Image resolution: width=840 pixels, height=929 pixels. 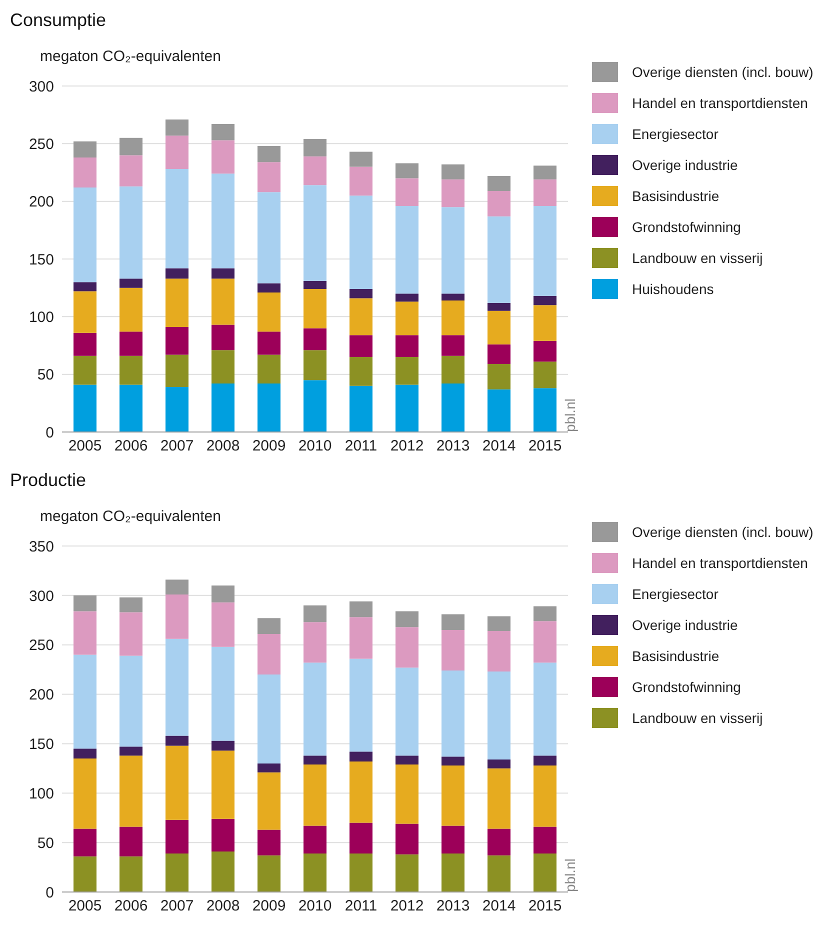 What do you see at coordinates (50, 893) in the screenshot?
I see `y-tick-label: 0` at bounding box center [50, 893].